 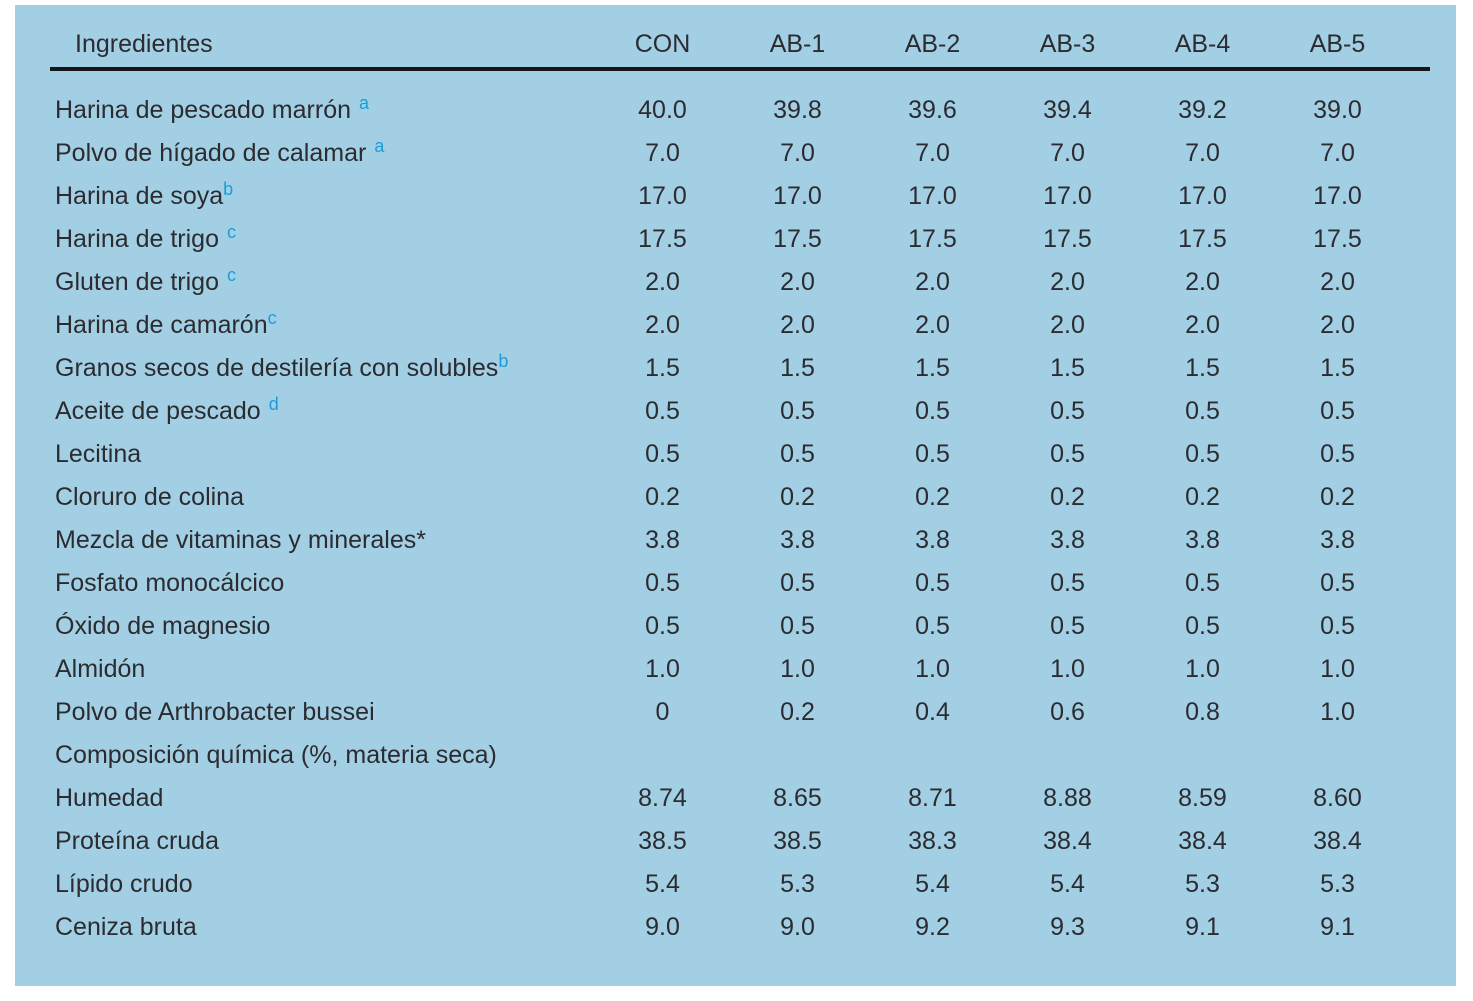 What do you see at coordinates (1067, 798) in the screenshot?
I see `cell-value: 8.88` at bounding box center [1067, 798].